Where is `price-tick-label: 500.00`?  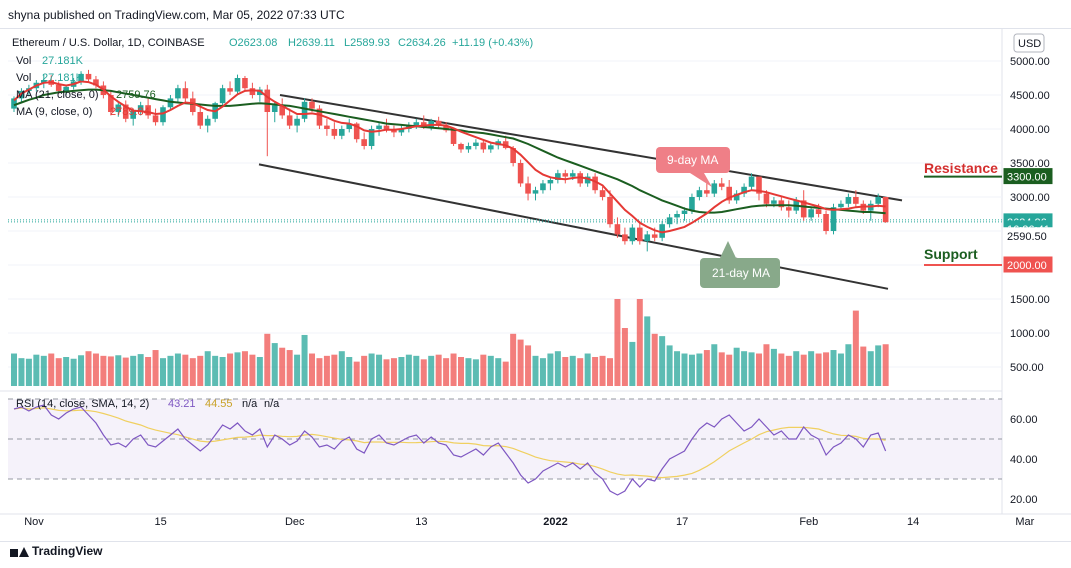 price-tick-label: 500.00 is located at coordinates (1027, 368).